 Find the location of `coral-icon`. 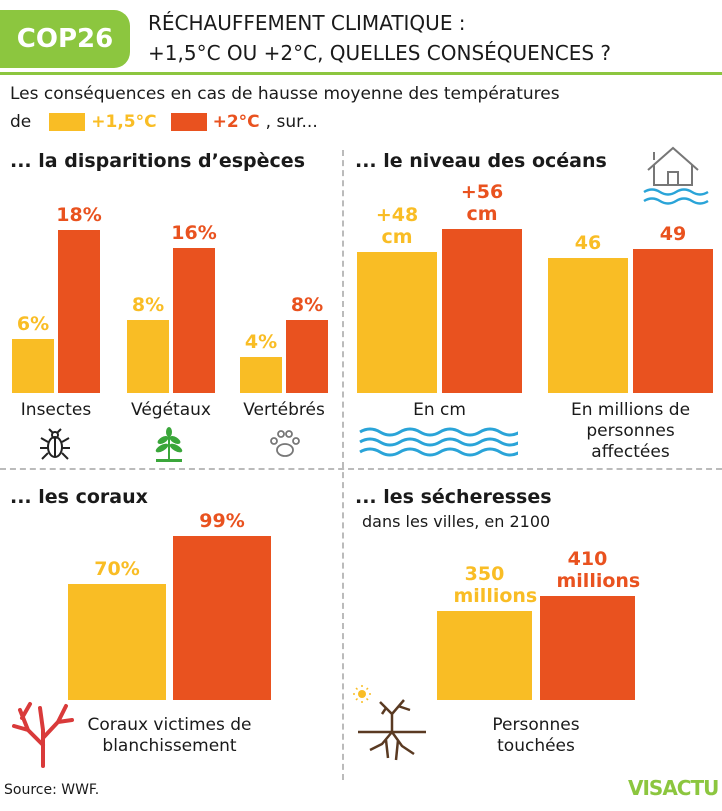

coral-icon is located at coordinates (43, 735).